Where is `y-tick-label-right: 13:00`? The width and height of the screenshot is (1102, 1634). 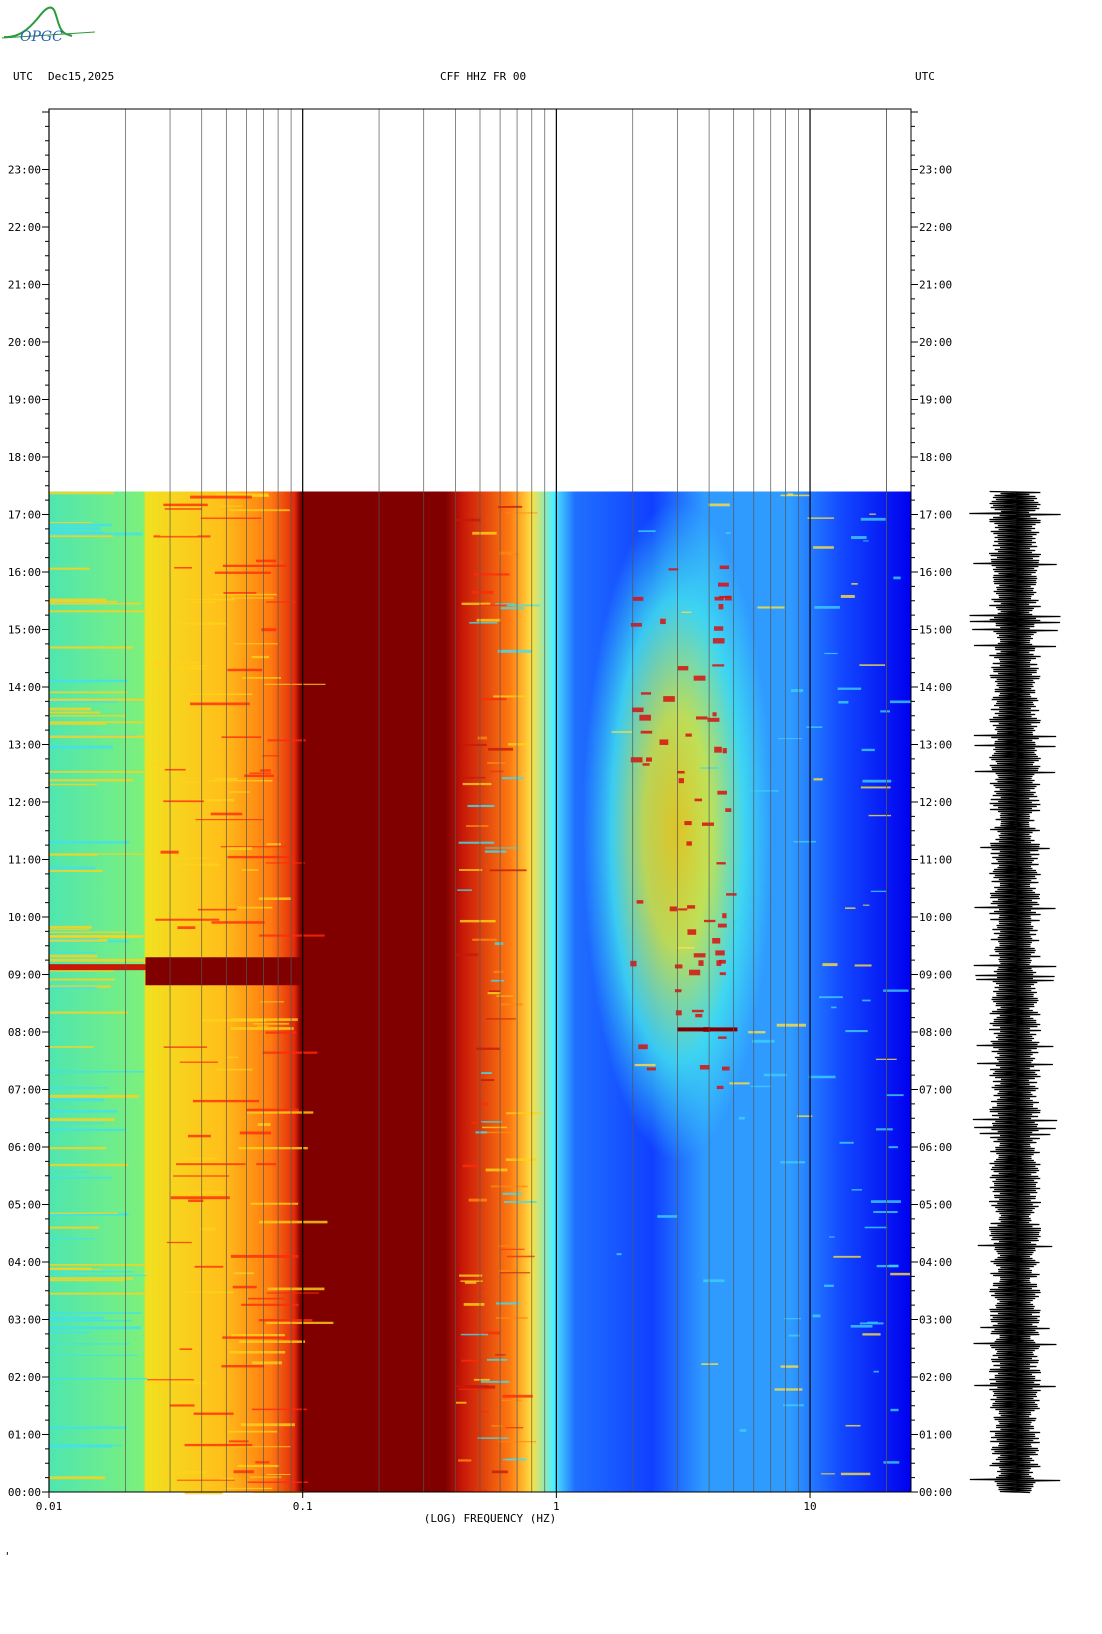 y-tick-label-right: 13:00 is located at coordinates (935, 745).